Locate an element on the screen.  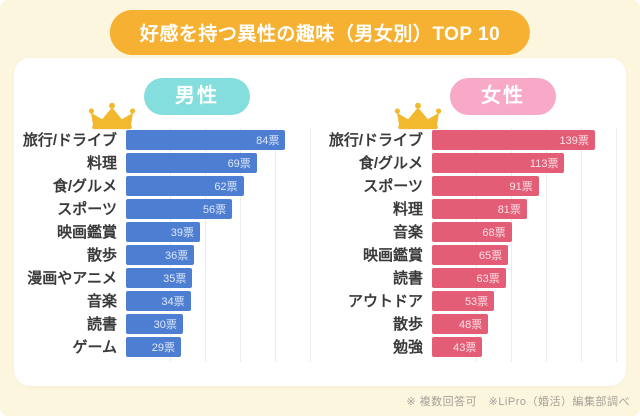
bar-row: 映画鑑賞 39票 is located at coordinates (167, 231).